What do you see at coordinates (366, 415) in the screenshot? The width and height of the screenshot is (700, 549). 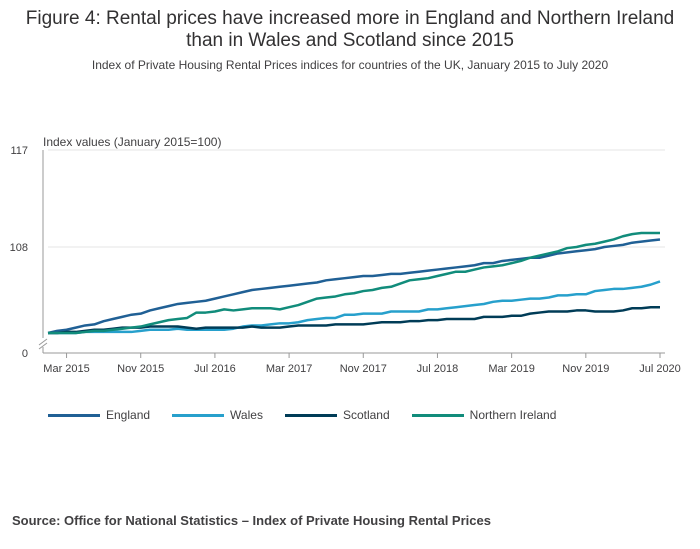 I see `legend-label-scotland: Scotland` at bounding box center [366, 415].